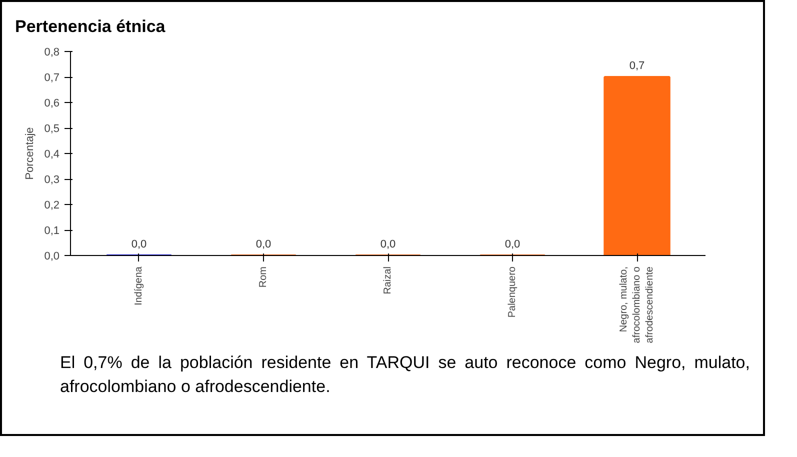  What do you see at coordinates (52, 206) in the screenshot?
I see `y-tick-label: 0,2` at bounding box center [52, 206].